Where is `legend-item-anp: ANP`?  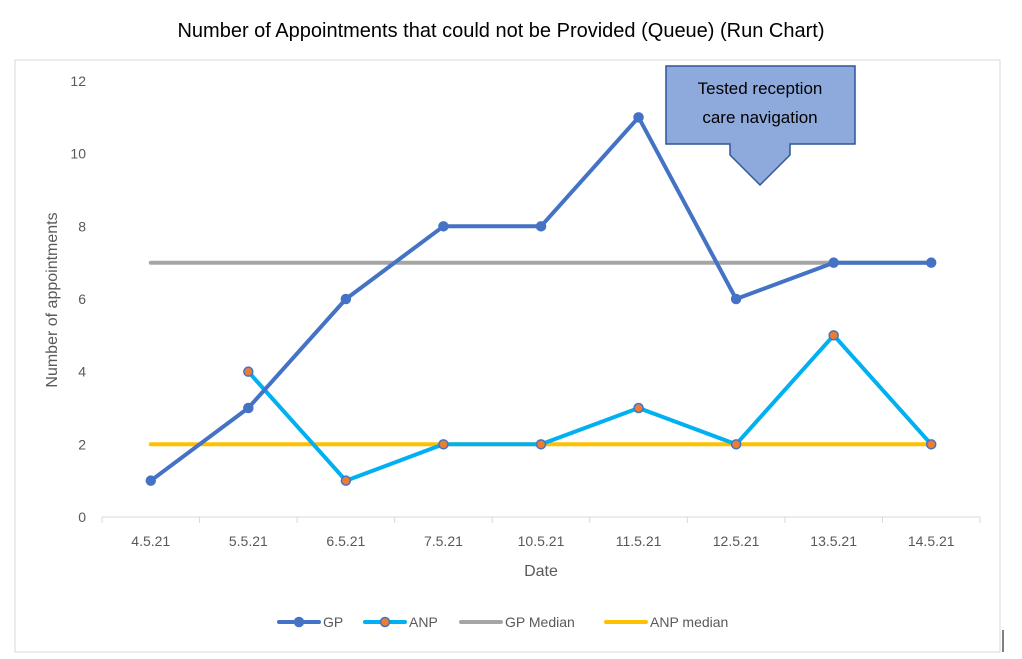
legend-item-anp: ANP is located at coordinates (400, 622).